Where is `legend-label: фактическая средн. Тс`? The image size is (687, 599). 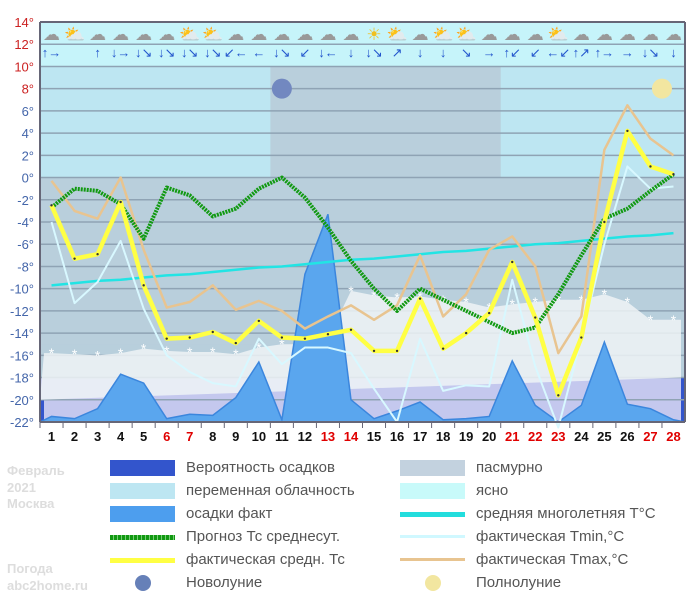
legend-label: фактическая средн. Тс is located at coordinates (265, 559).